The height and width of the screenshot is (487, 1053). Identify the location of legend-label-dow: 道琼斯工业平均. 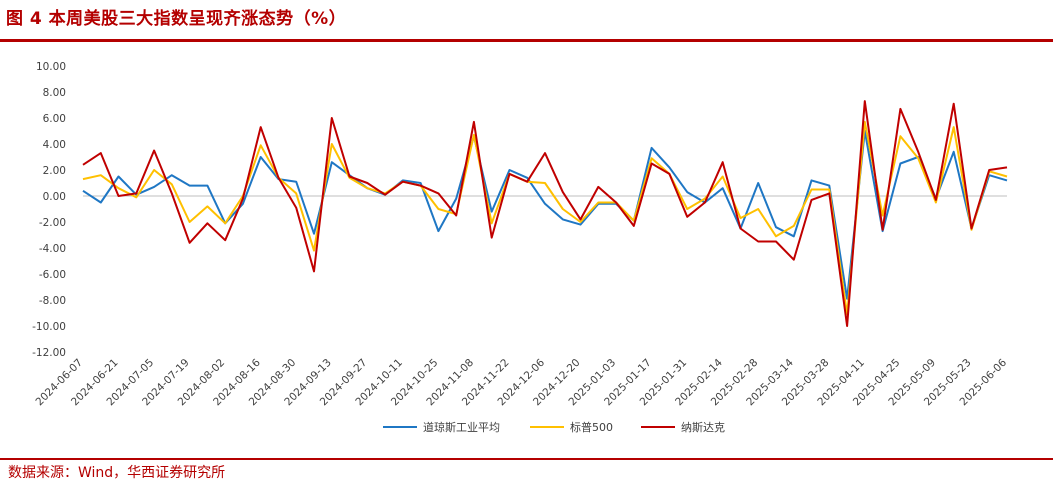
(461, 427).